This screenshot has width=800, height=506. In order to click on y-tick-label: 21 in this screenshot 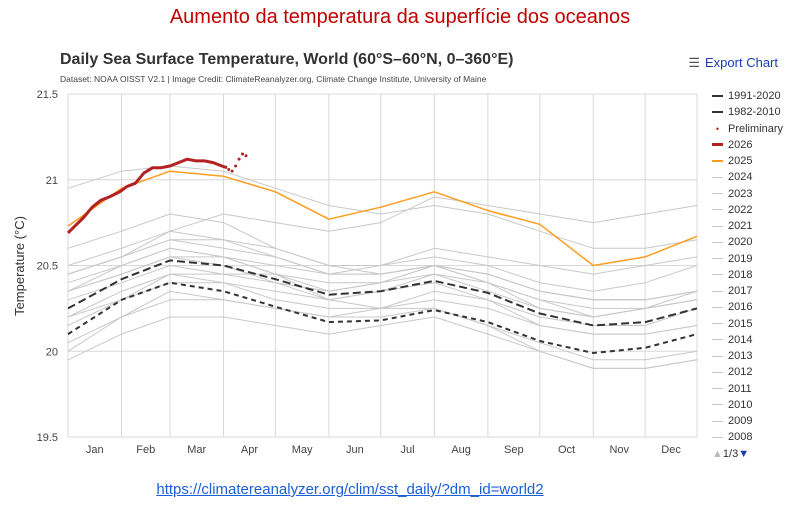, I will do `click(52, 181)`.